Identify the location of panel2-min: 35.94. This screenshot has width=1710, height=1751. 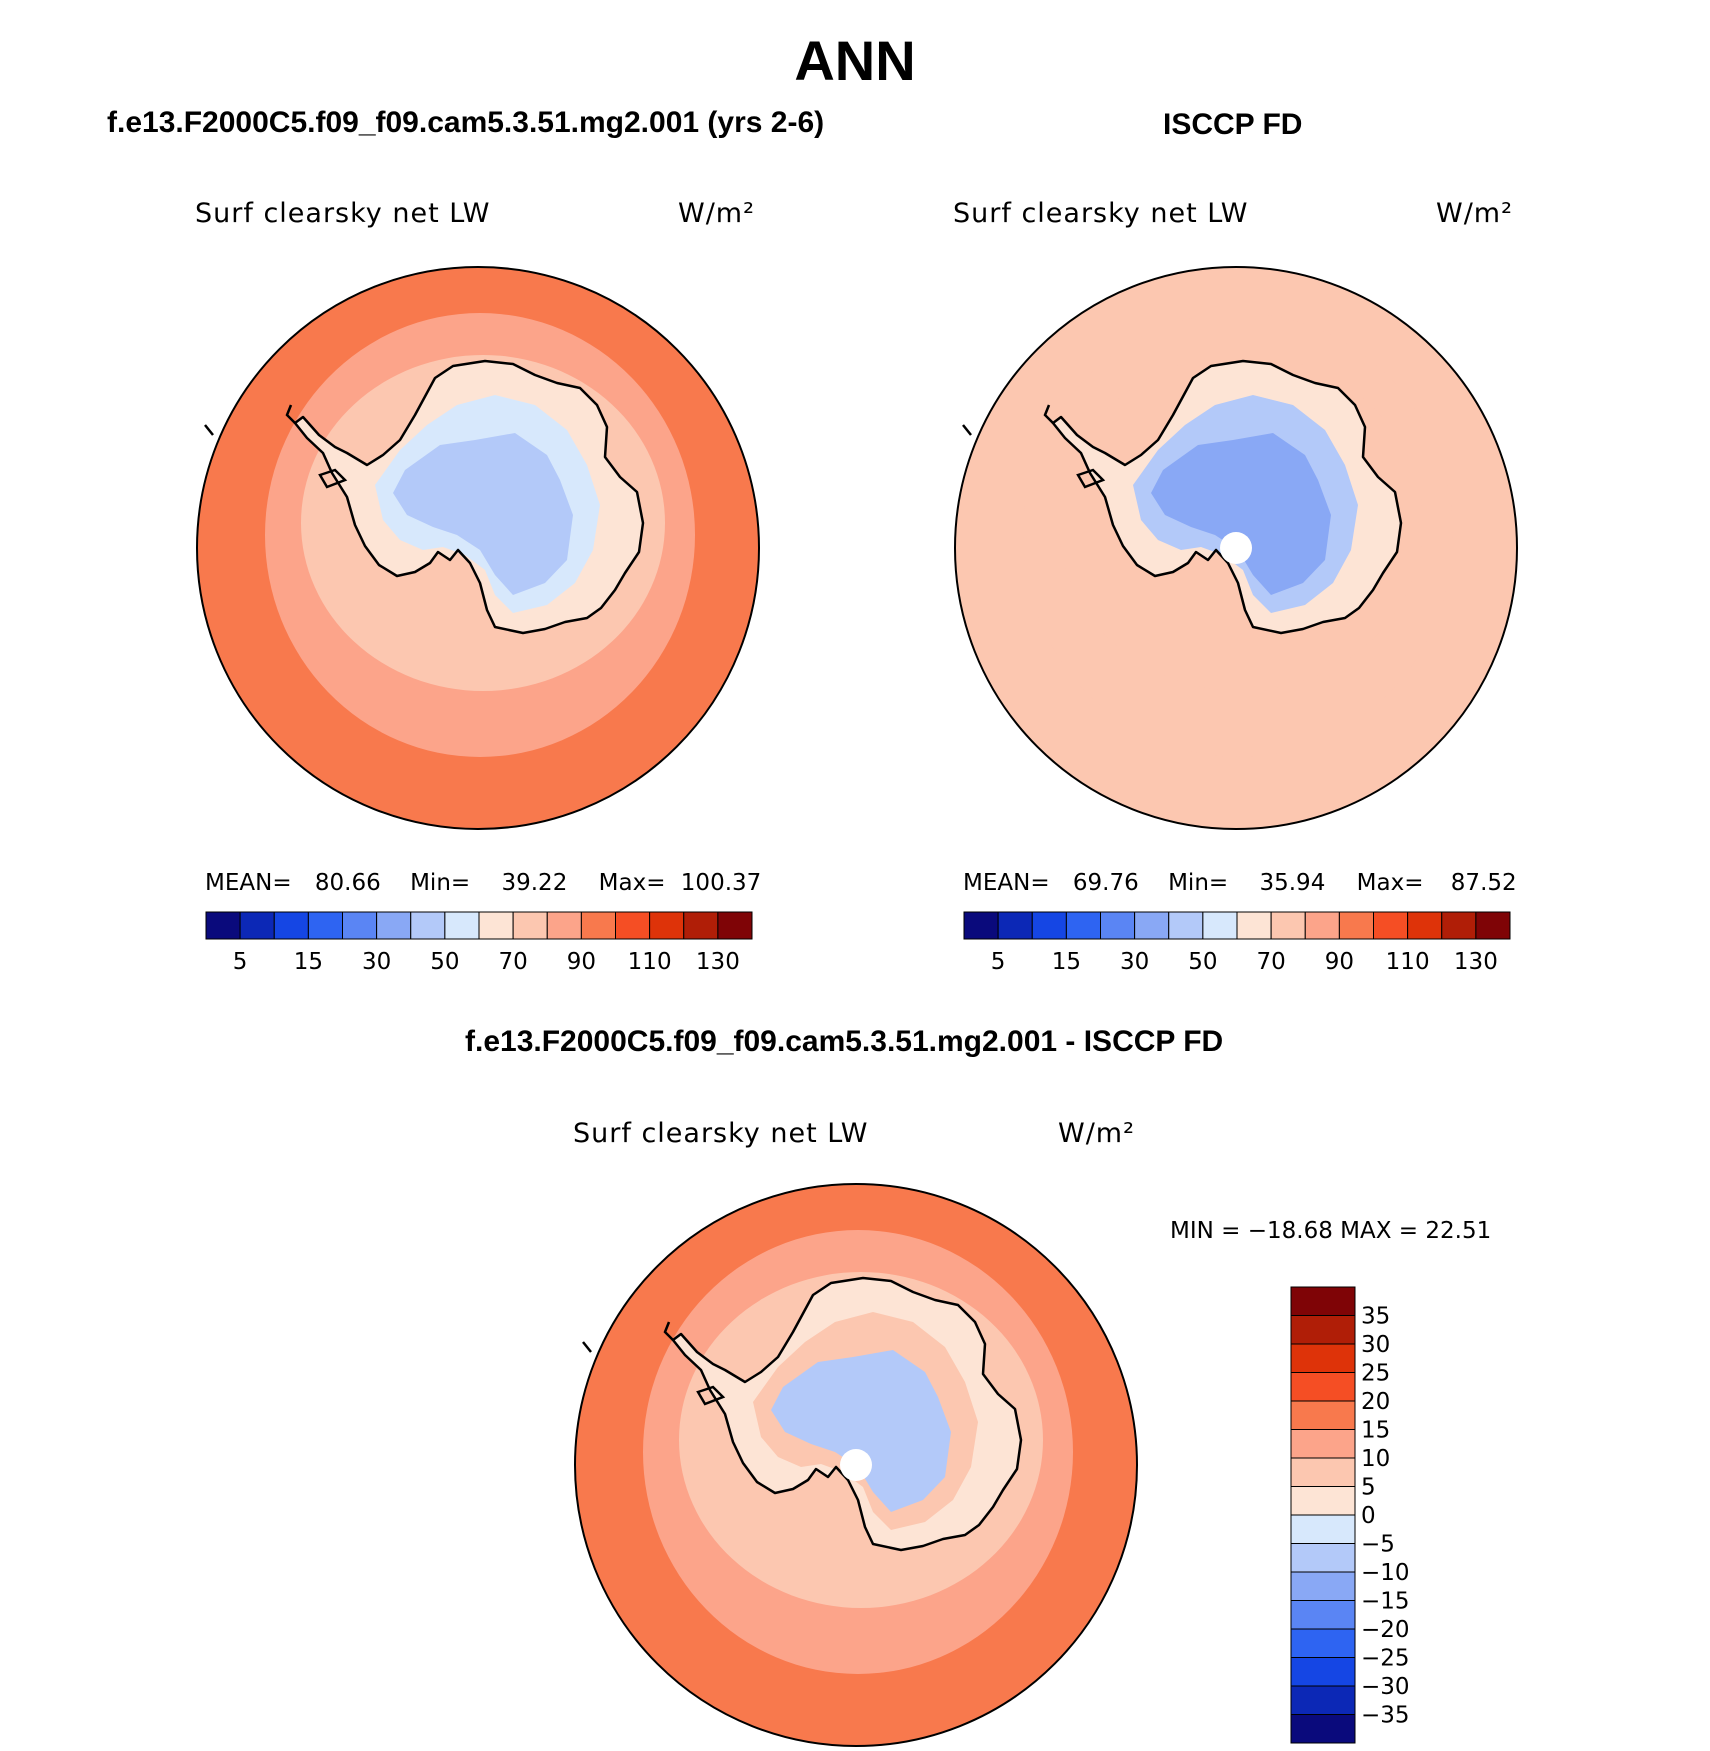
(1292, 883).